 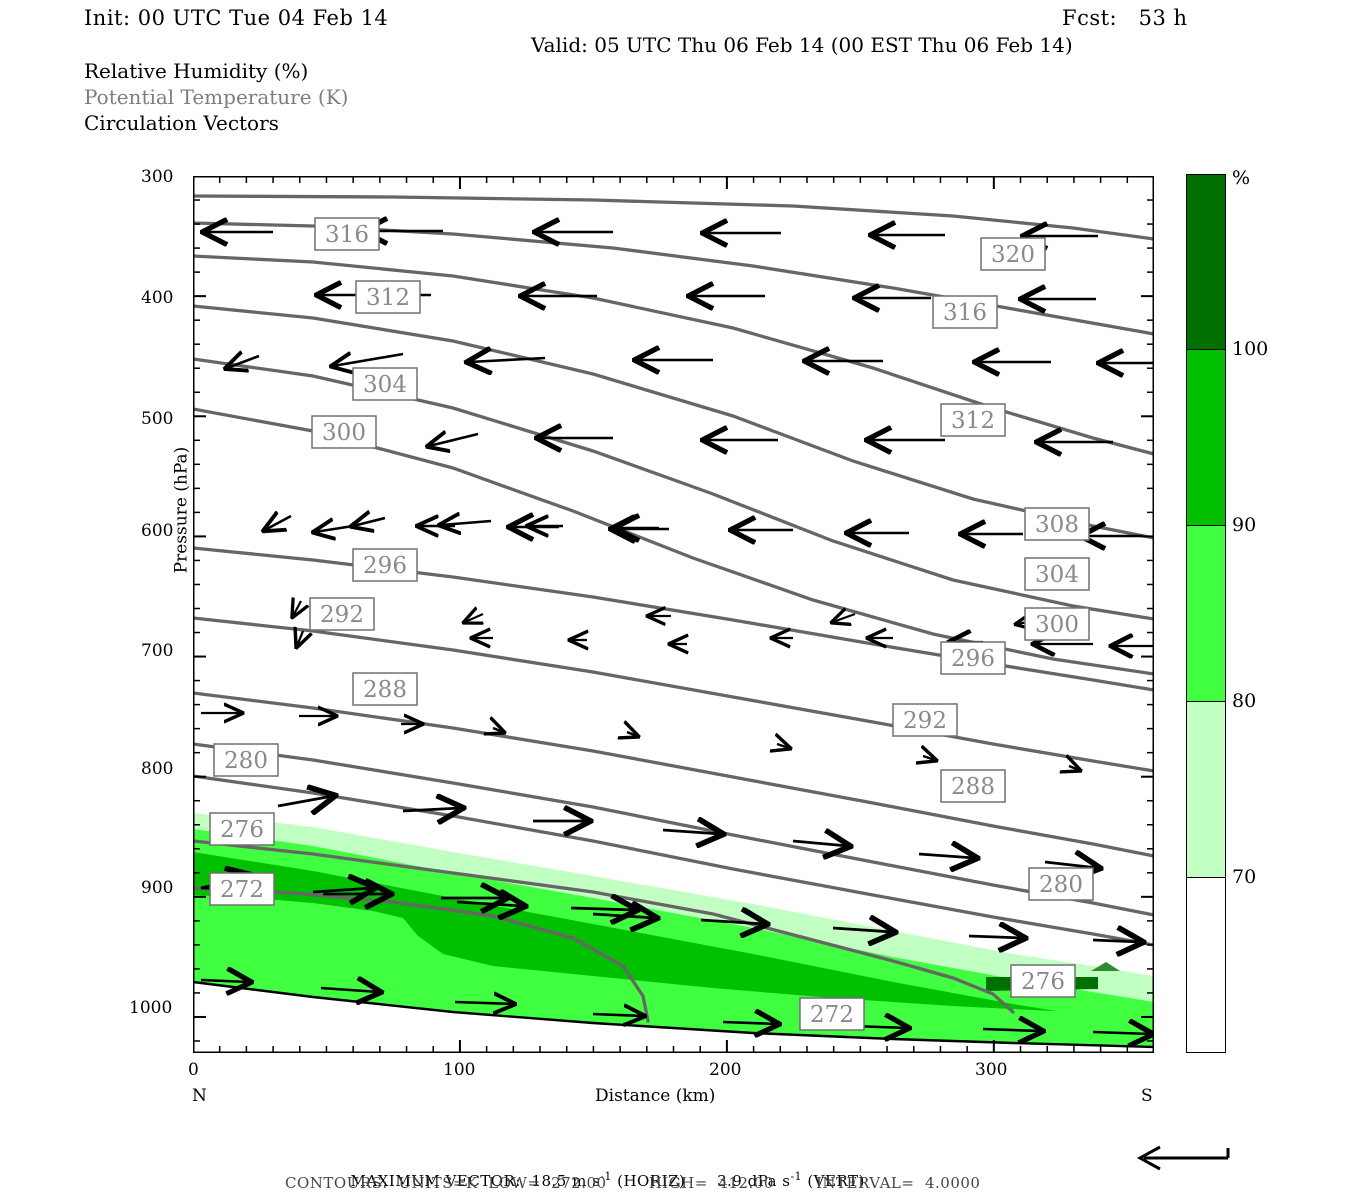 What do you see at coordinates (1244, 701) in the screenshot?
I see `colorbar-tick-80: 80` at bounding box center [1244, 701].